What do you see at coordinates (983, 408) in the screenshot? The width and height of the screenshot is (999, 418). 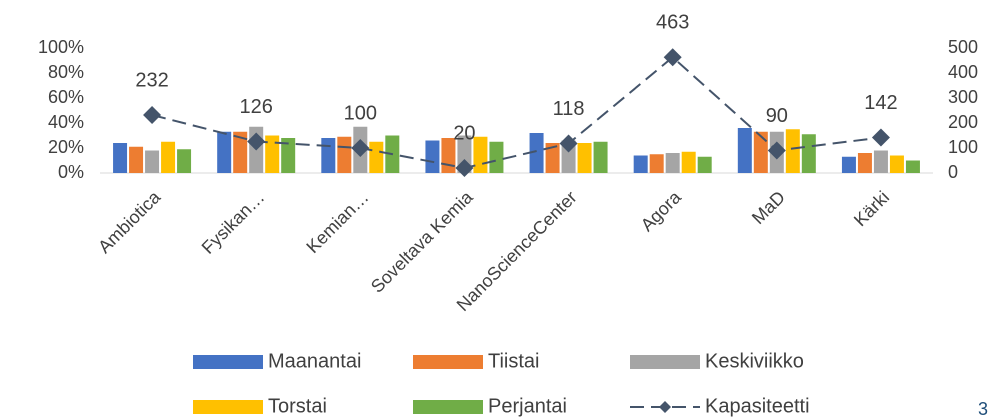 I see `page-number: 3` at bounding box center [983, 408].